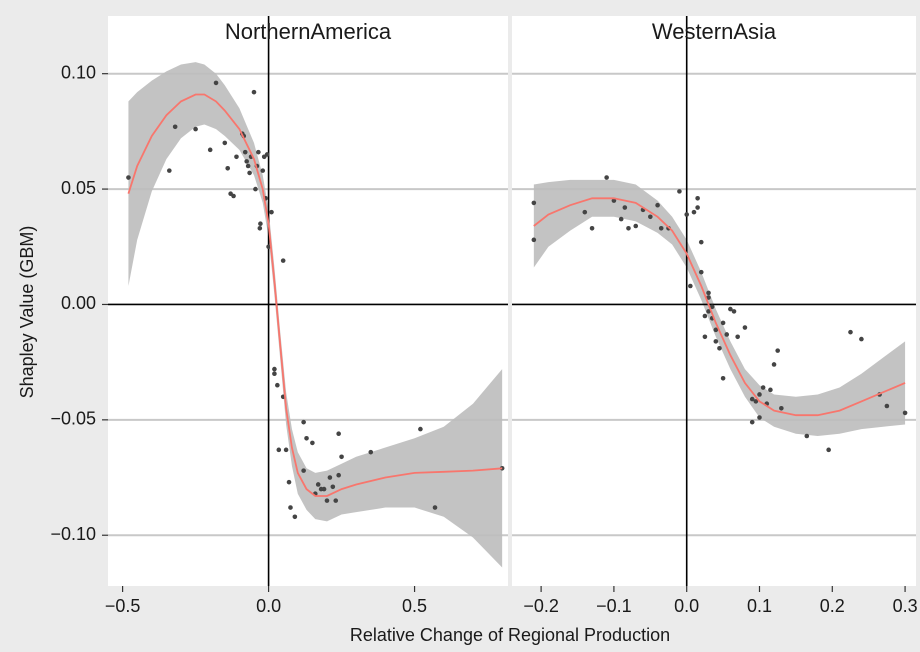 The image size is (920, 652). I want to click on x-tick-label: −0.2, so click(541, 606).